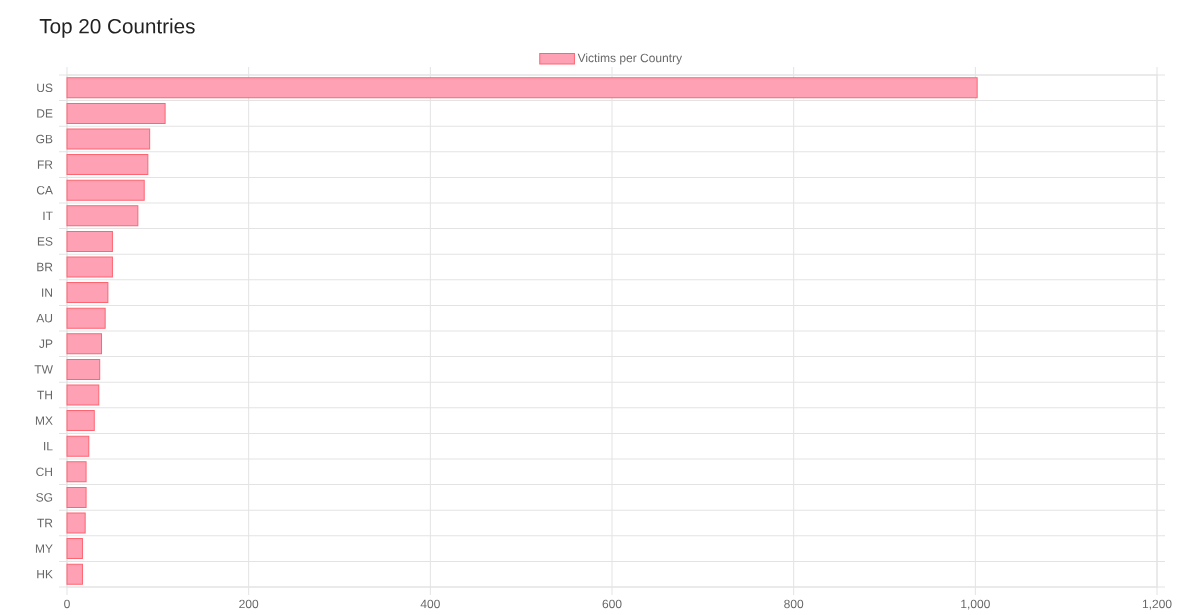 Image resolution: width=1200 pixels, height=615 pixels. Describe the element at coordinates (46, 343) in the screenshot. I see `y-tick-label: JP` at that location.